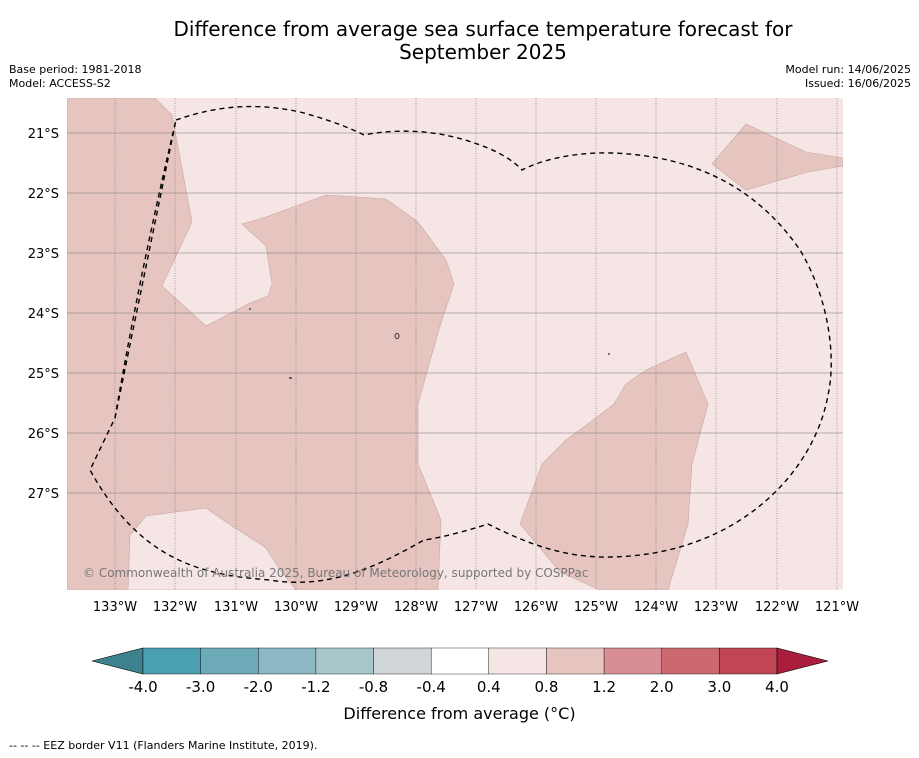 The height and width of the screenshot is (758, 919). Describe the element at coordinates (848, 69) in the screenshot. I see `model-run-label: Model run: 14/06/2025` at that location.